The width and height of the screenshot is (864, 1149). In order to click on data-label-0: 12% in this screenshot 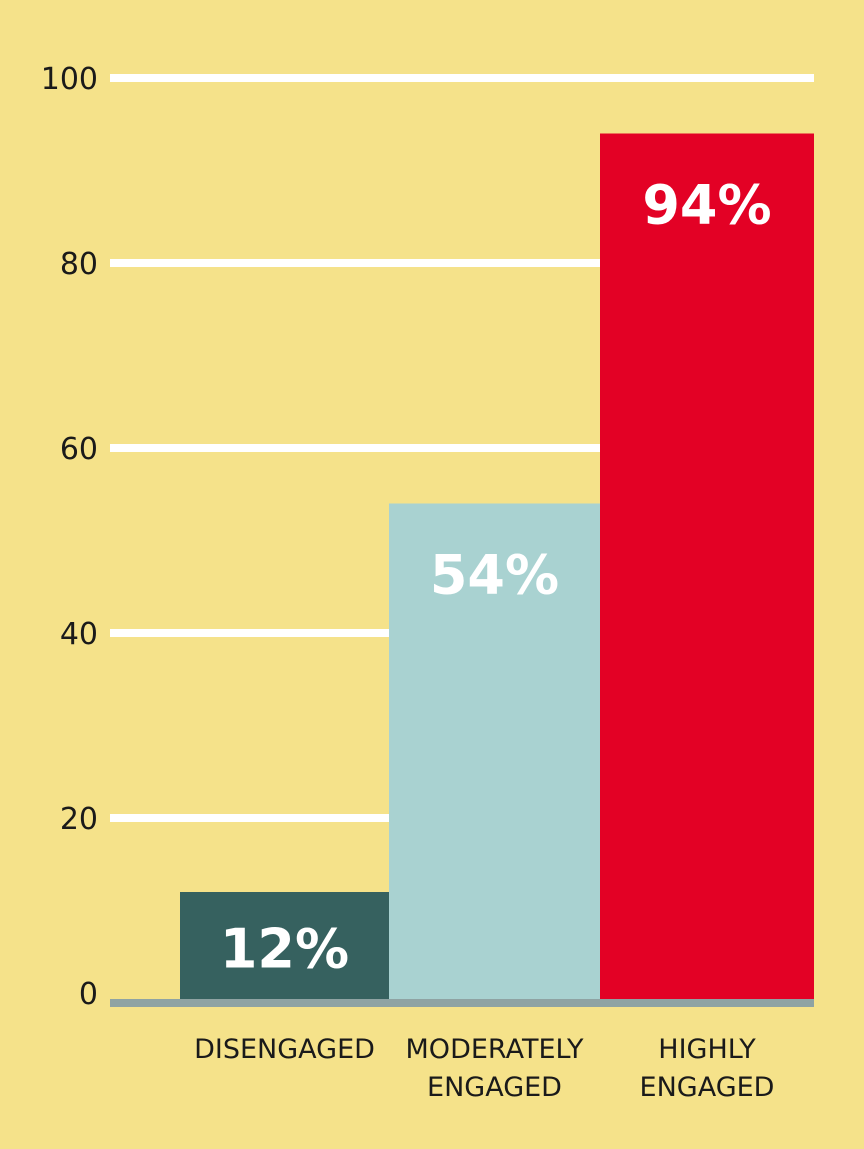, I will do `click(284, 949)`.